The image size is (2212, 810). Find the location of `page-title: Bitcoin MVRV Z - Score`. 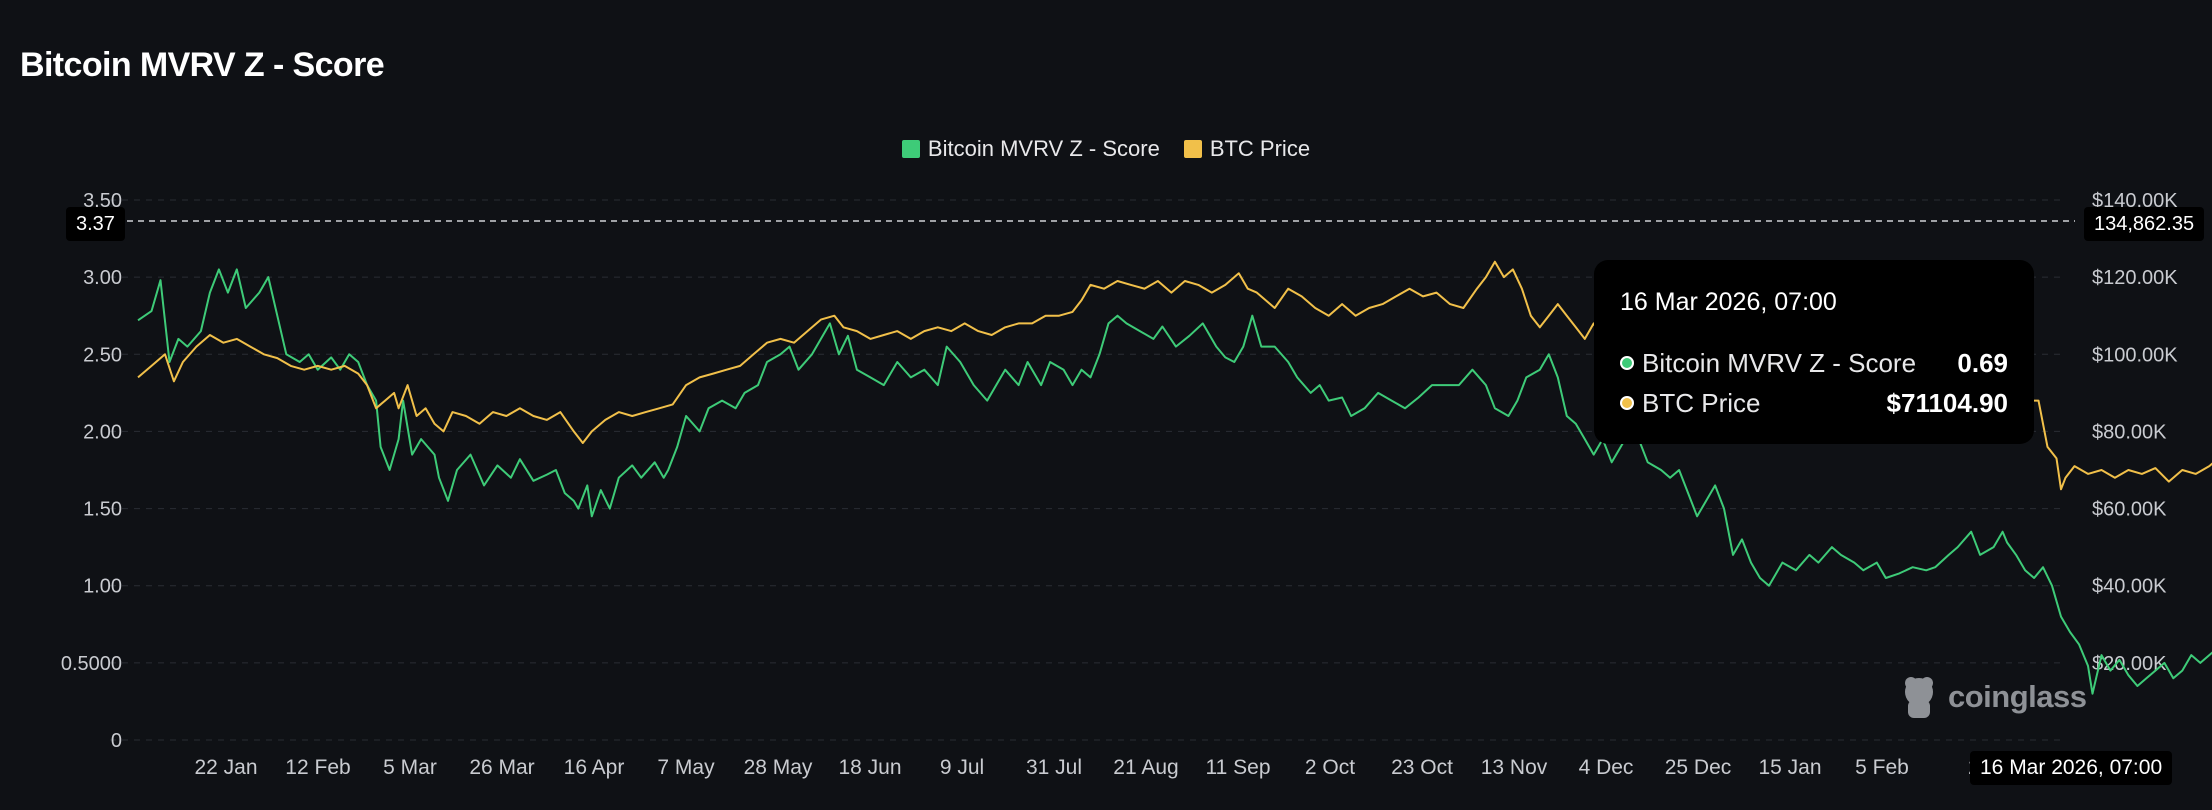

page-title: Bitcoin MVRV Z - Score is located at coordinates (202, 65).